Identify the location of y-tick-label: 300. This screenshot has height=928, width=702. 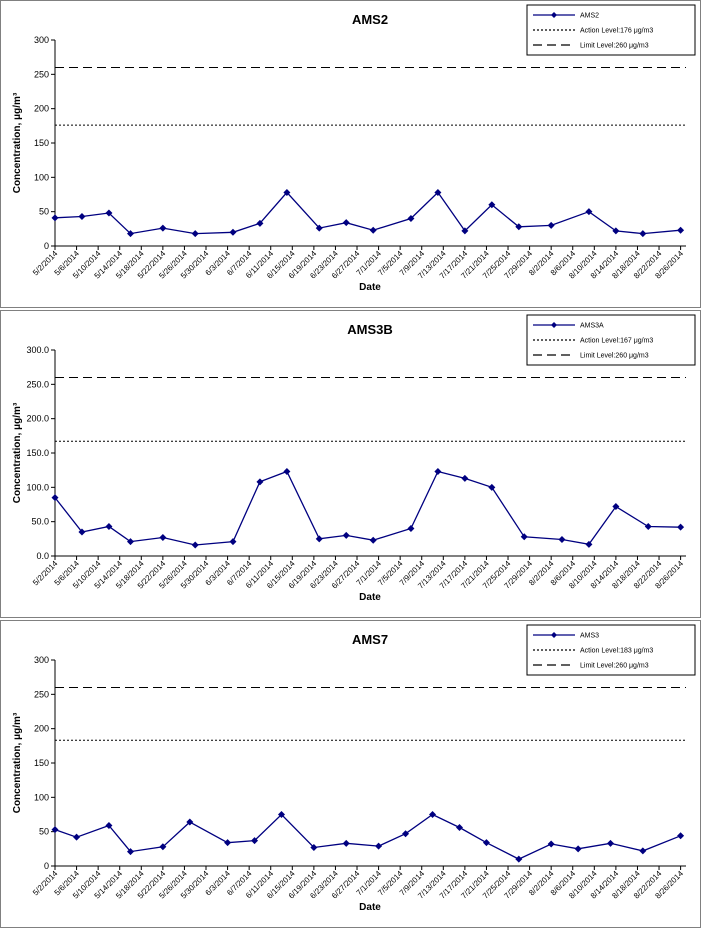
(41, 660).